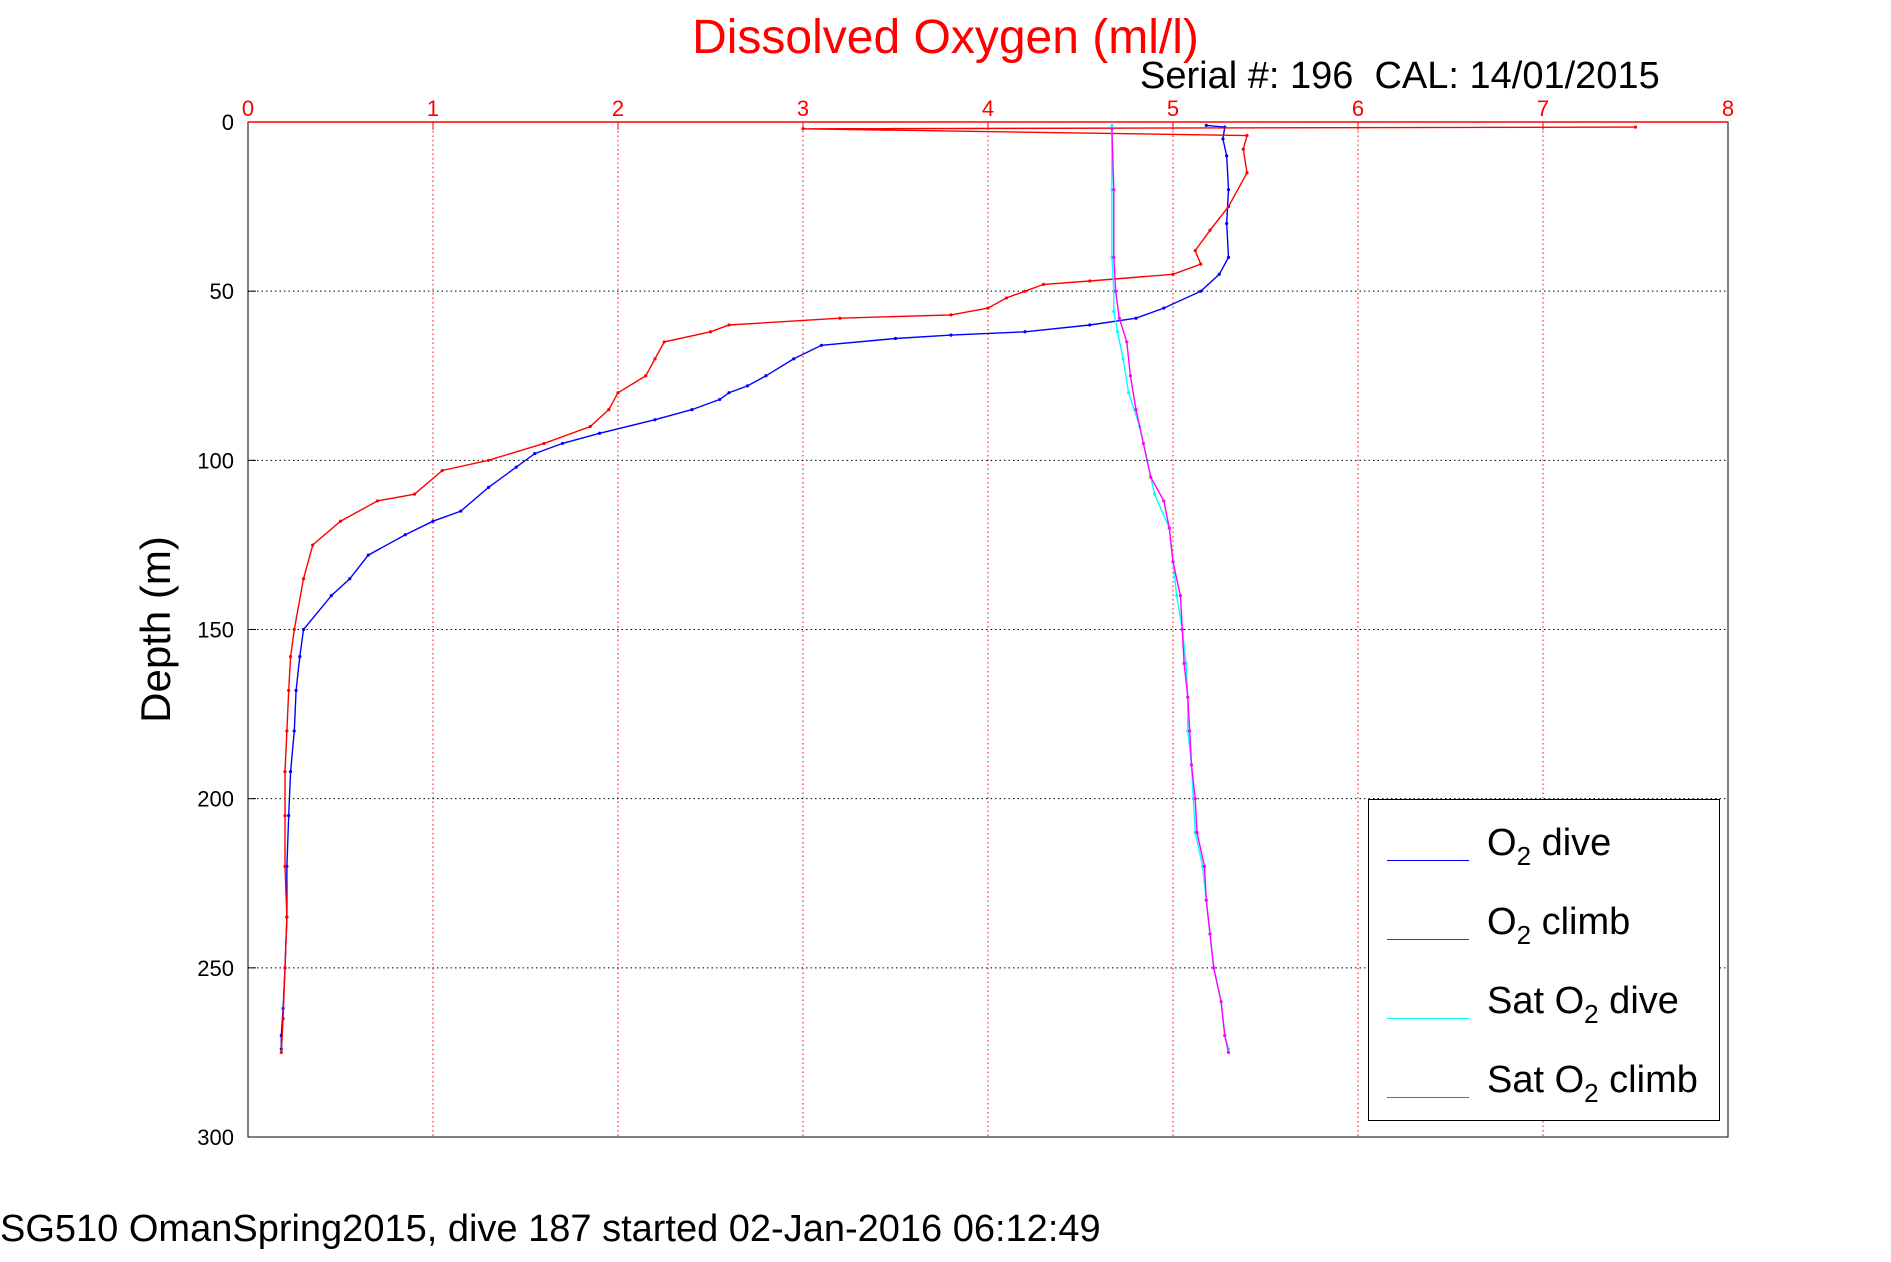 The width and height of the screenshot is (1891, 1262). What do you see at coordinates (228, 122) in the screenshot?
I see `y-tick-label: 0` at bounding box center [228, 122].